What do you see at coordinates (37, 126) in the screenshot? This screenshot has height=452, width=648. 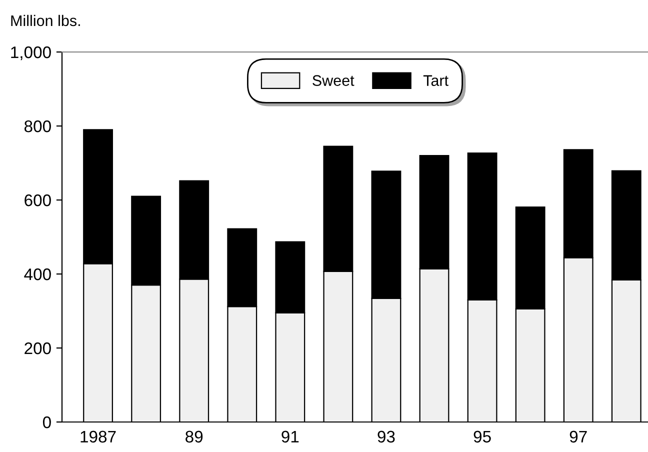 I see `y-tick-label: 800` at bounding box center [37, 126].